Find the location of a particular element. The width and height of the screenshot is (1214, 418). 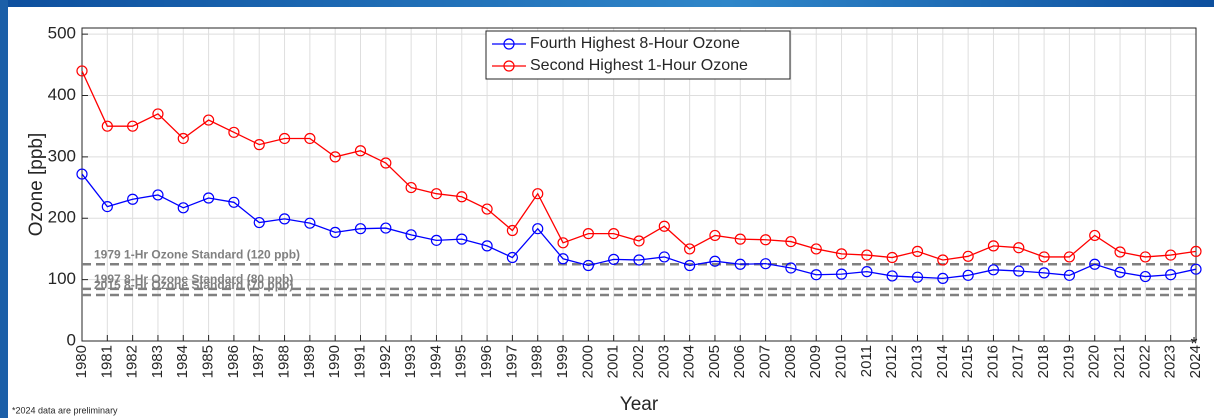

x-tick-label: 1982 is located at coordinates (132, 361).